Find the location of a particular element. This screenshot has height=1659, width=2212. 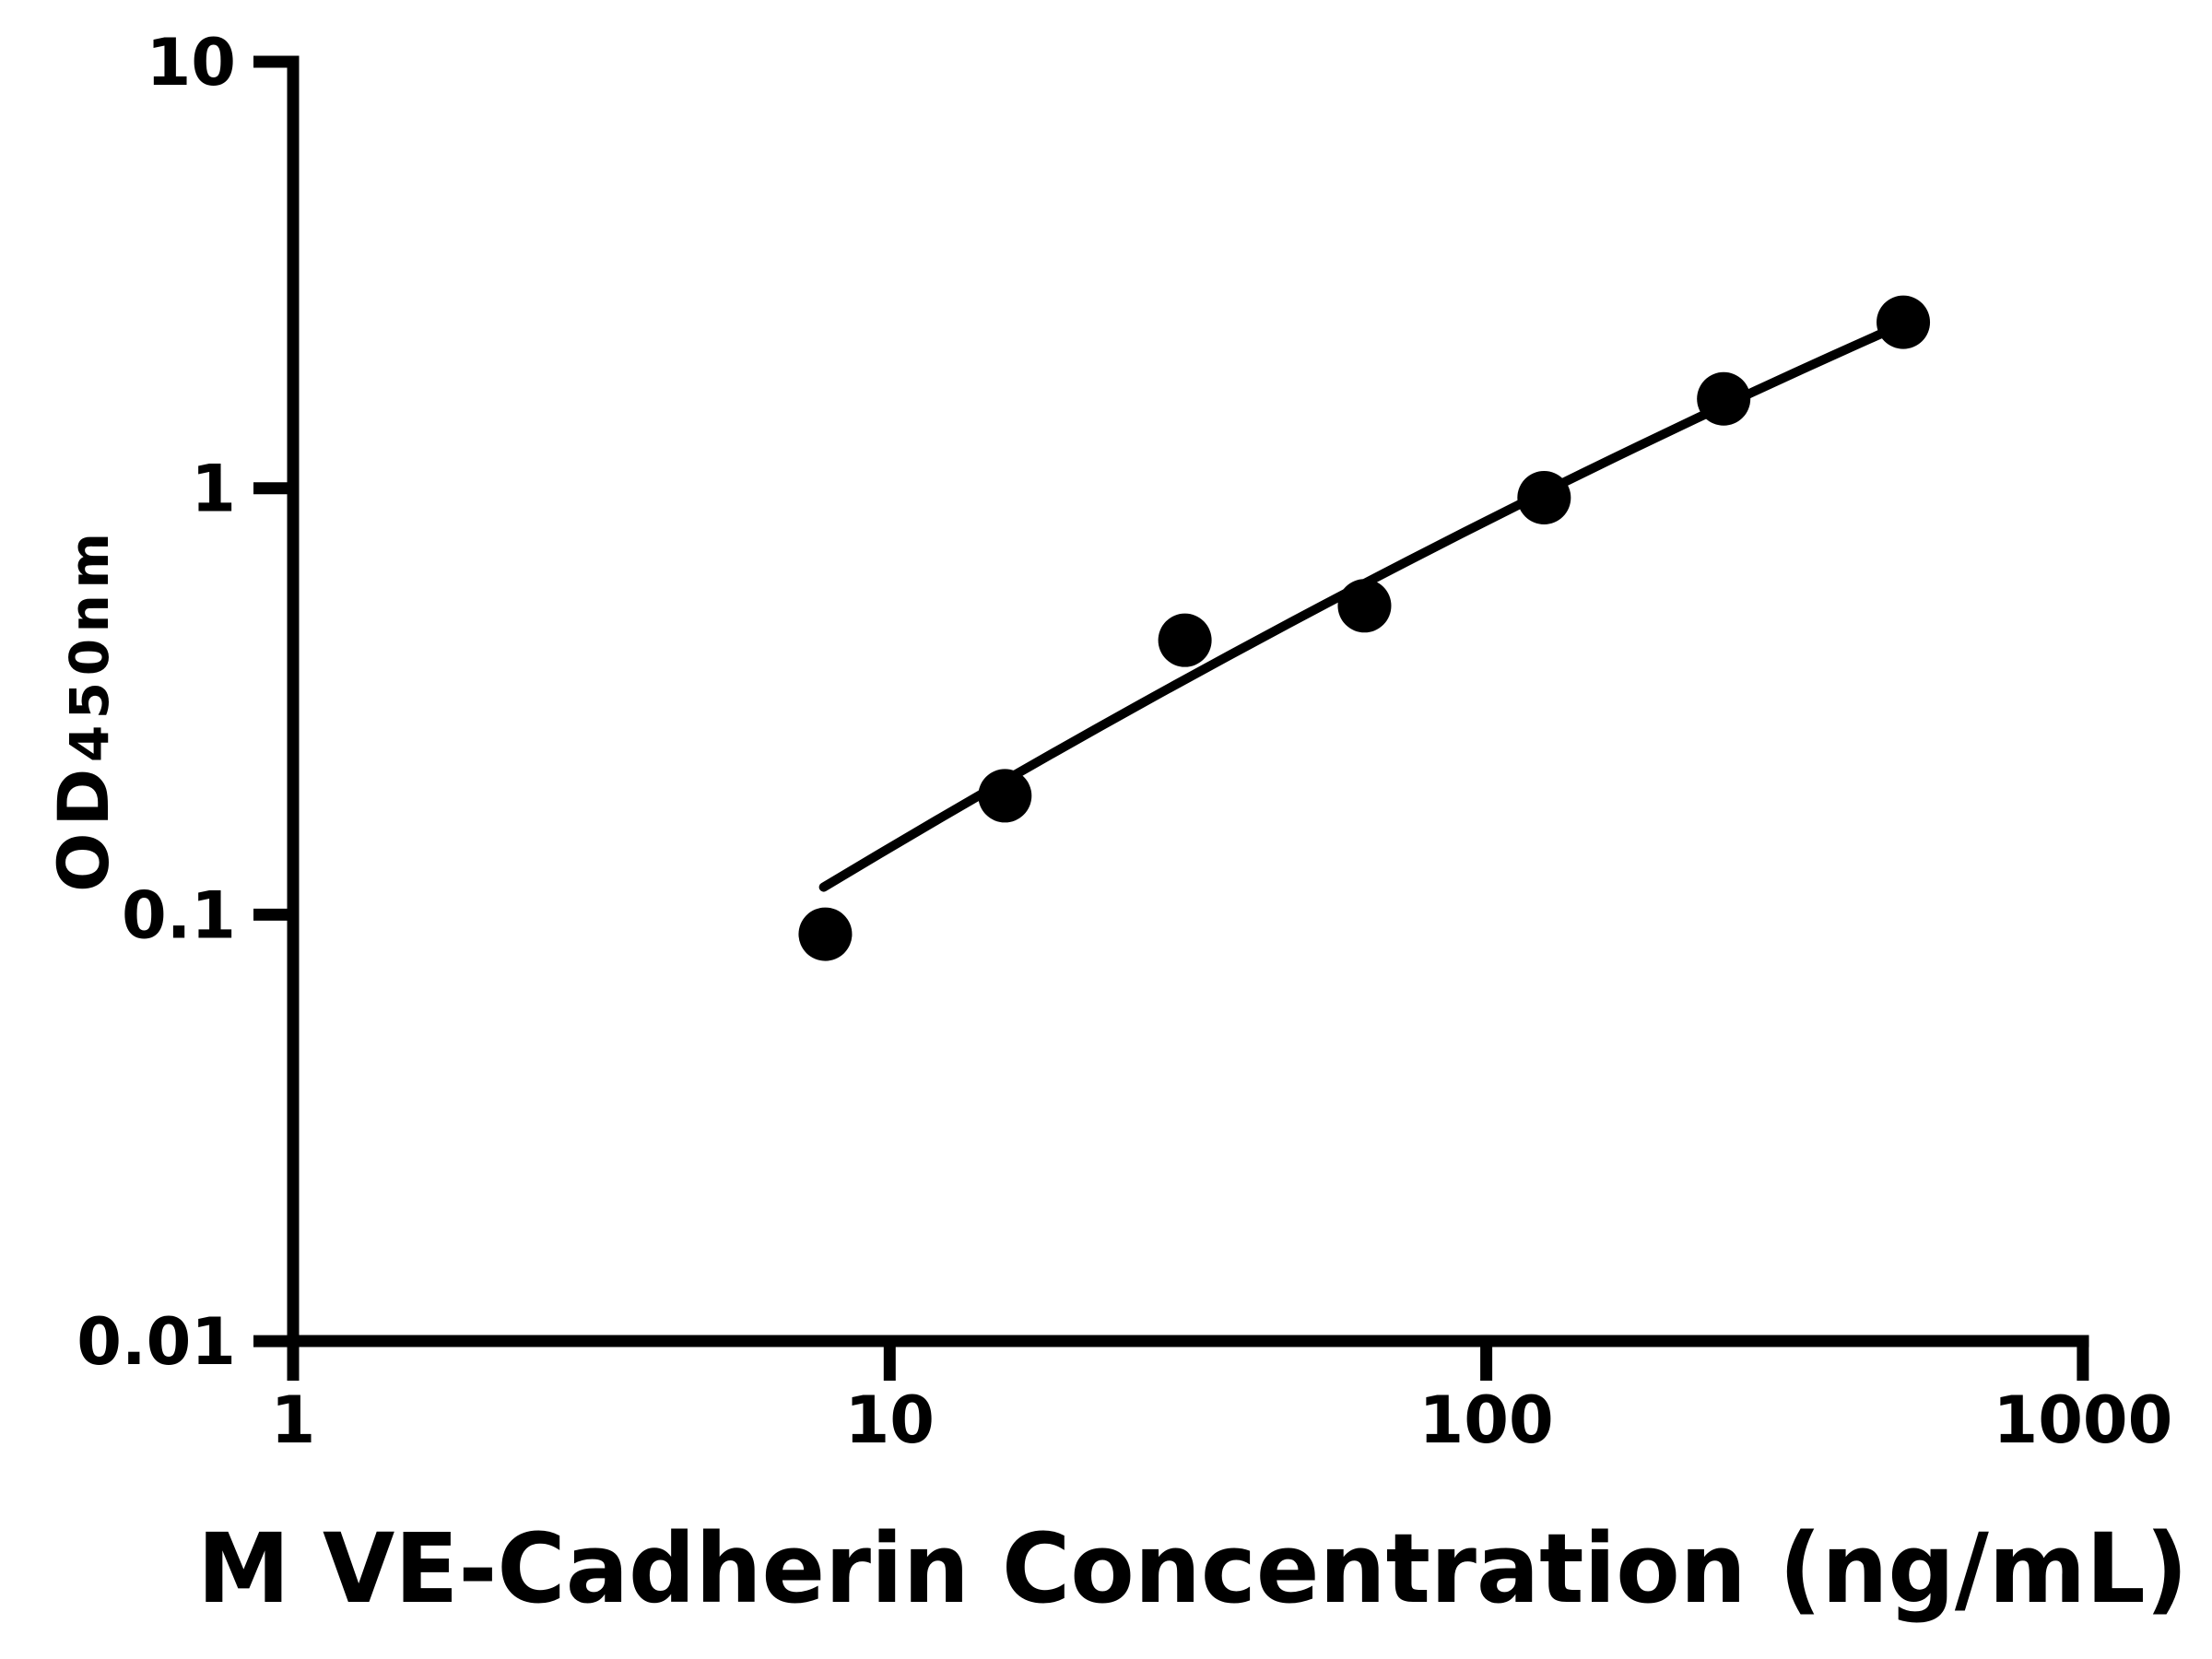

y-tick-label: 1 is located at coordinates (213, 489).